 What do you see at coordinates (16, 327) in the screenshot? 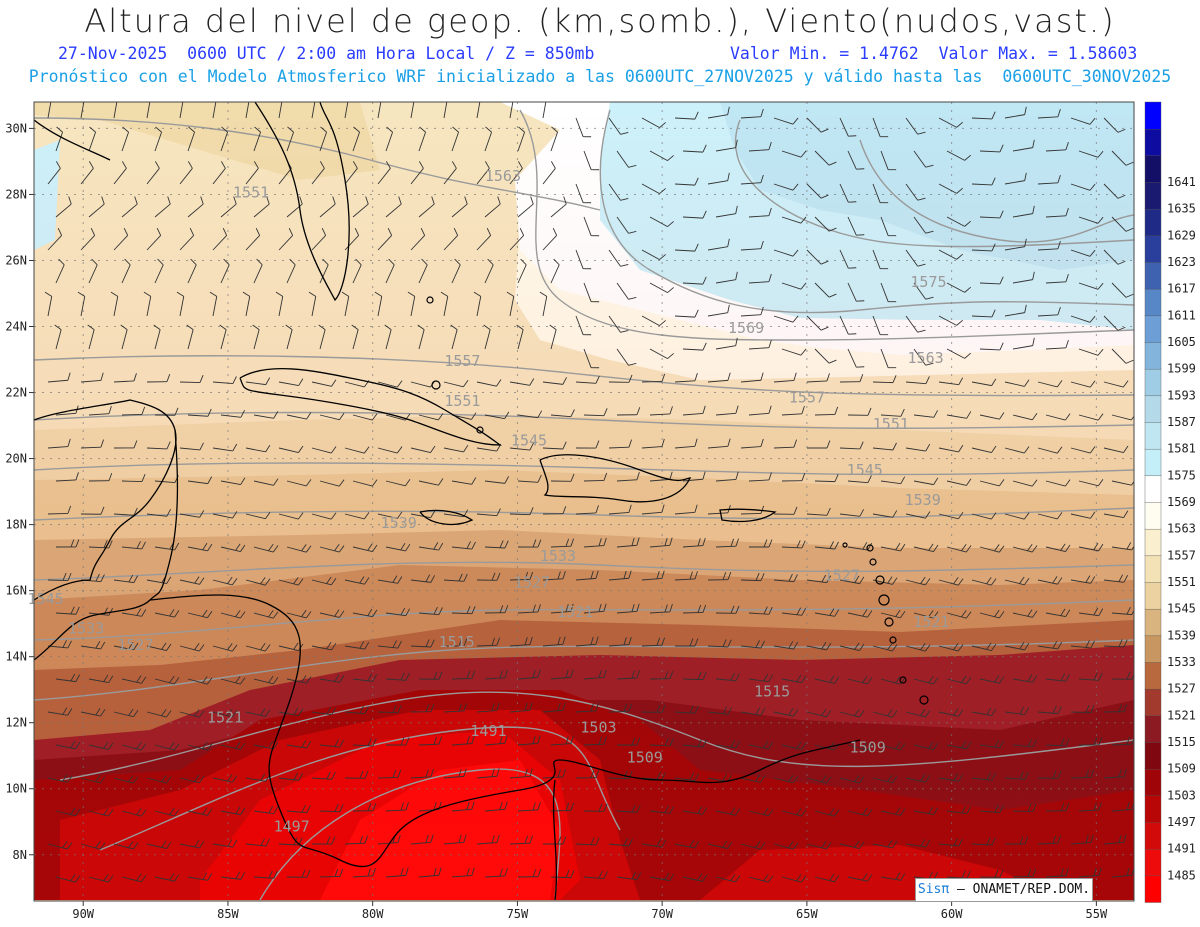
I see `lat-tick-label: 24N` at bounding box center [16, 327].